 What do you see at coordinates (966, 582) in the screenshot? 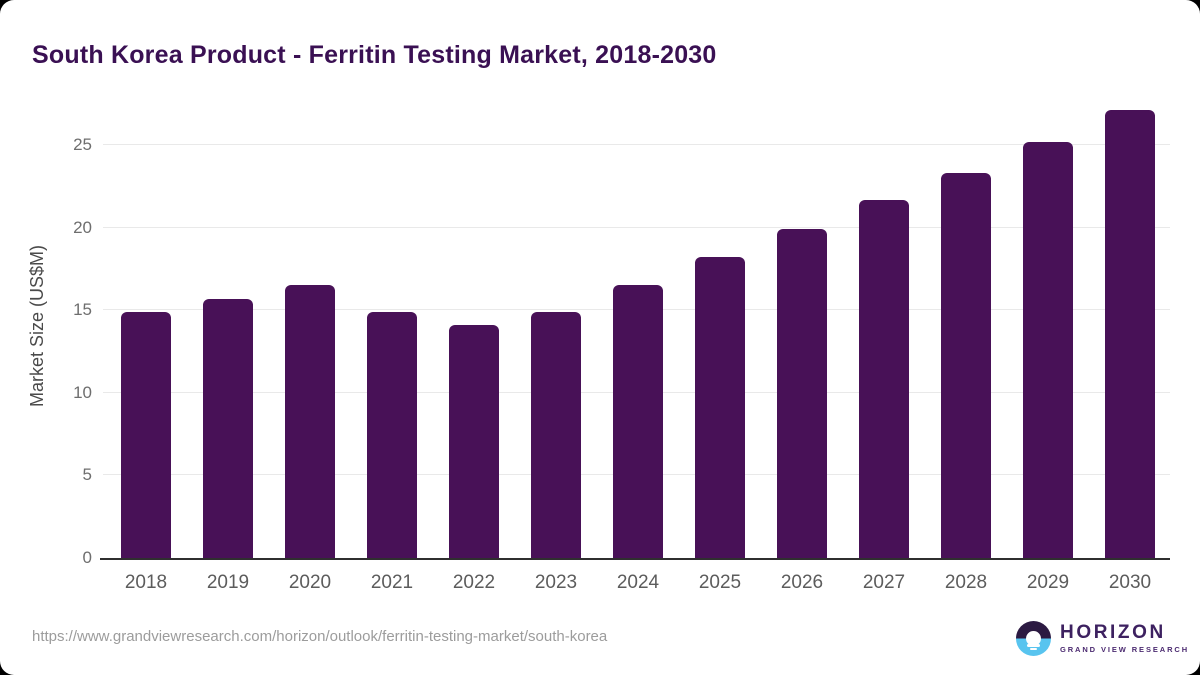
I see `x-tick-label-2028: 2028` at bounding box center [966, 582].